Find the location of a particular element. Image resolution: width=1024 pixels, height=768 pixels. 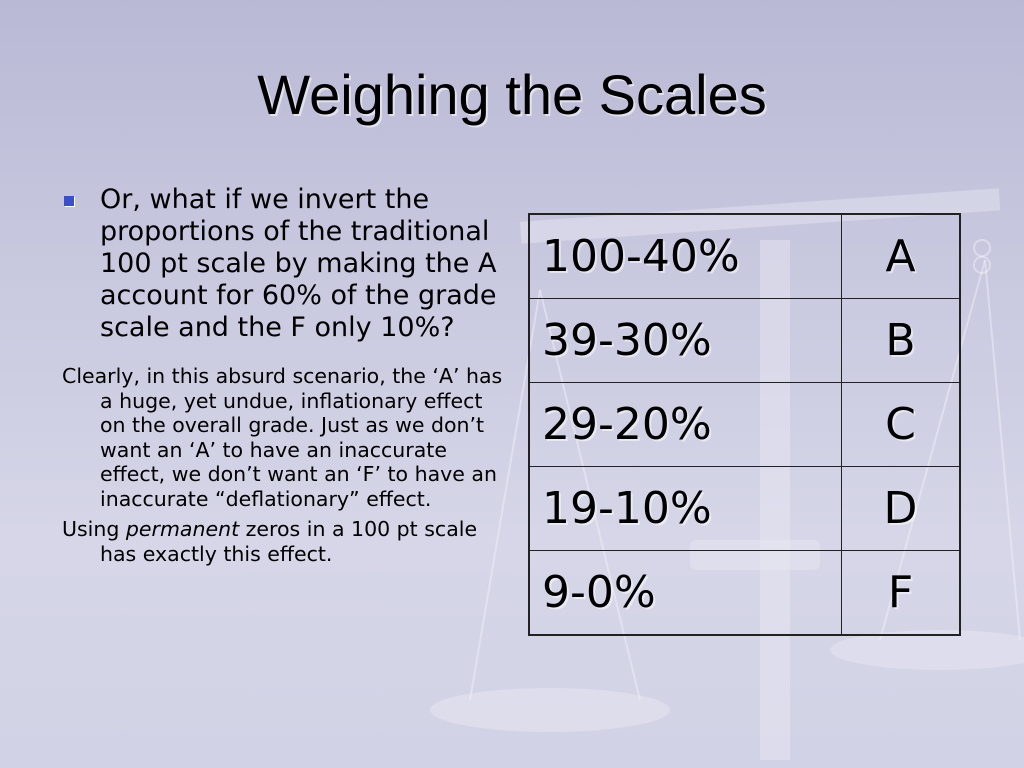

table-row: 39-30% B is located at coordinates (744, 340).